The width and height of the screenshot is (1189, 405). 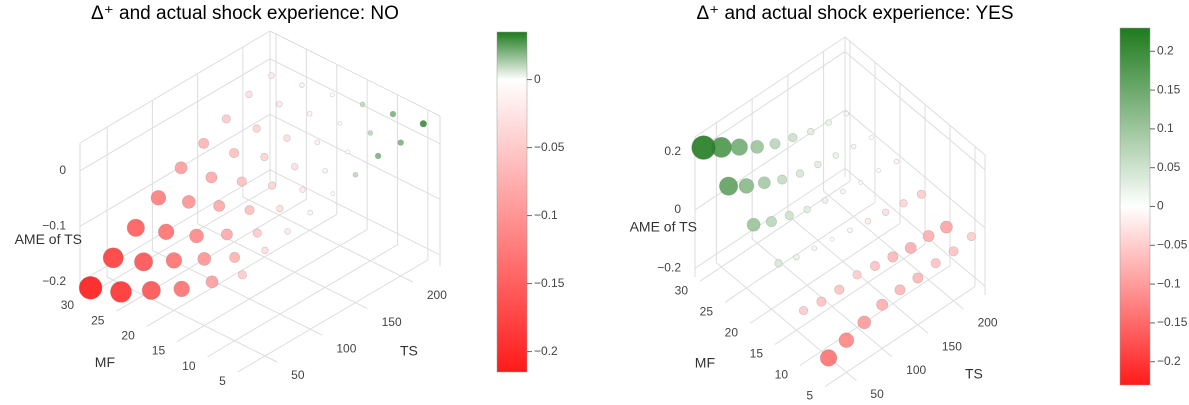 I want to click on z-tick-label: 0, so click(x=677, y=209).